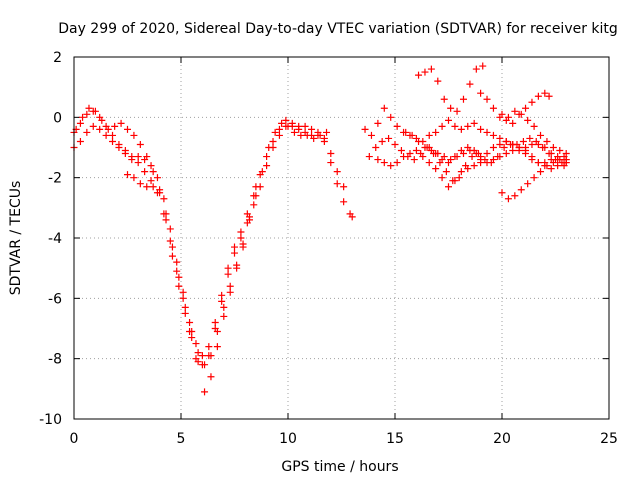 The image size is (640, 480). Describe the element at coordinates (74, 439) in the screenshot. I see `x-tick-label: 0` at that location.